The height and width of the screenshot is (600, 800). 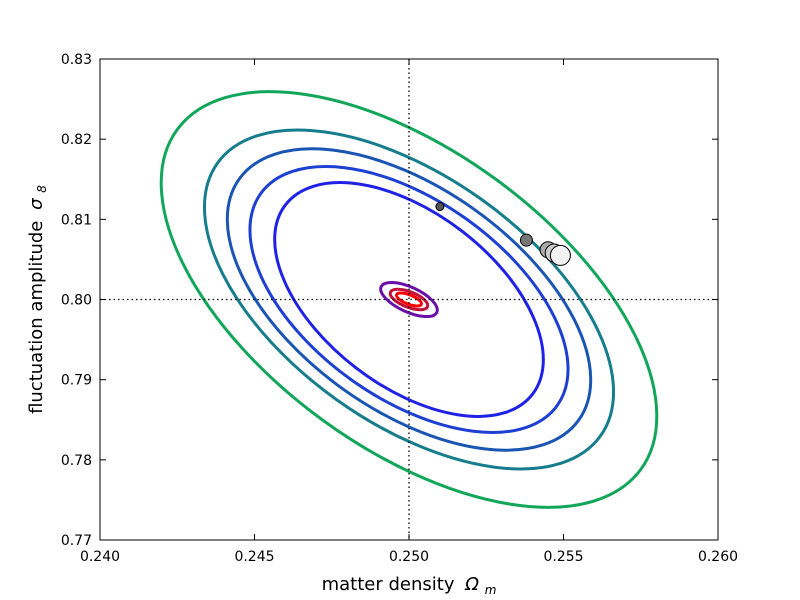 I want to click on y-tick-label-6: 0.83, so click(x=76, y=60).